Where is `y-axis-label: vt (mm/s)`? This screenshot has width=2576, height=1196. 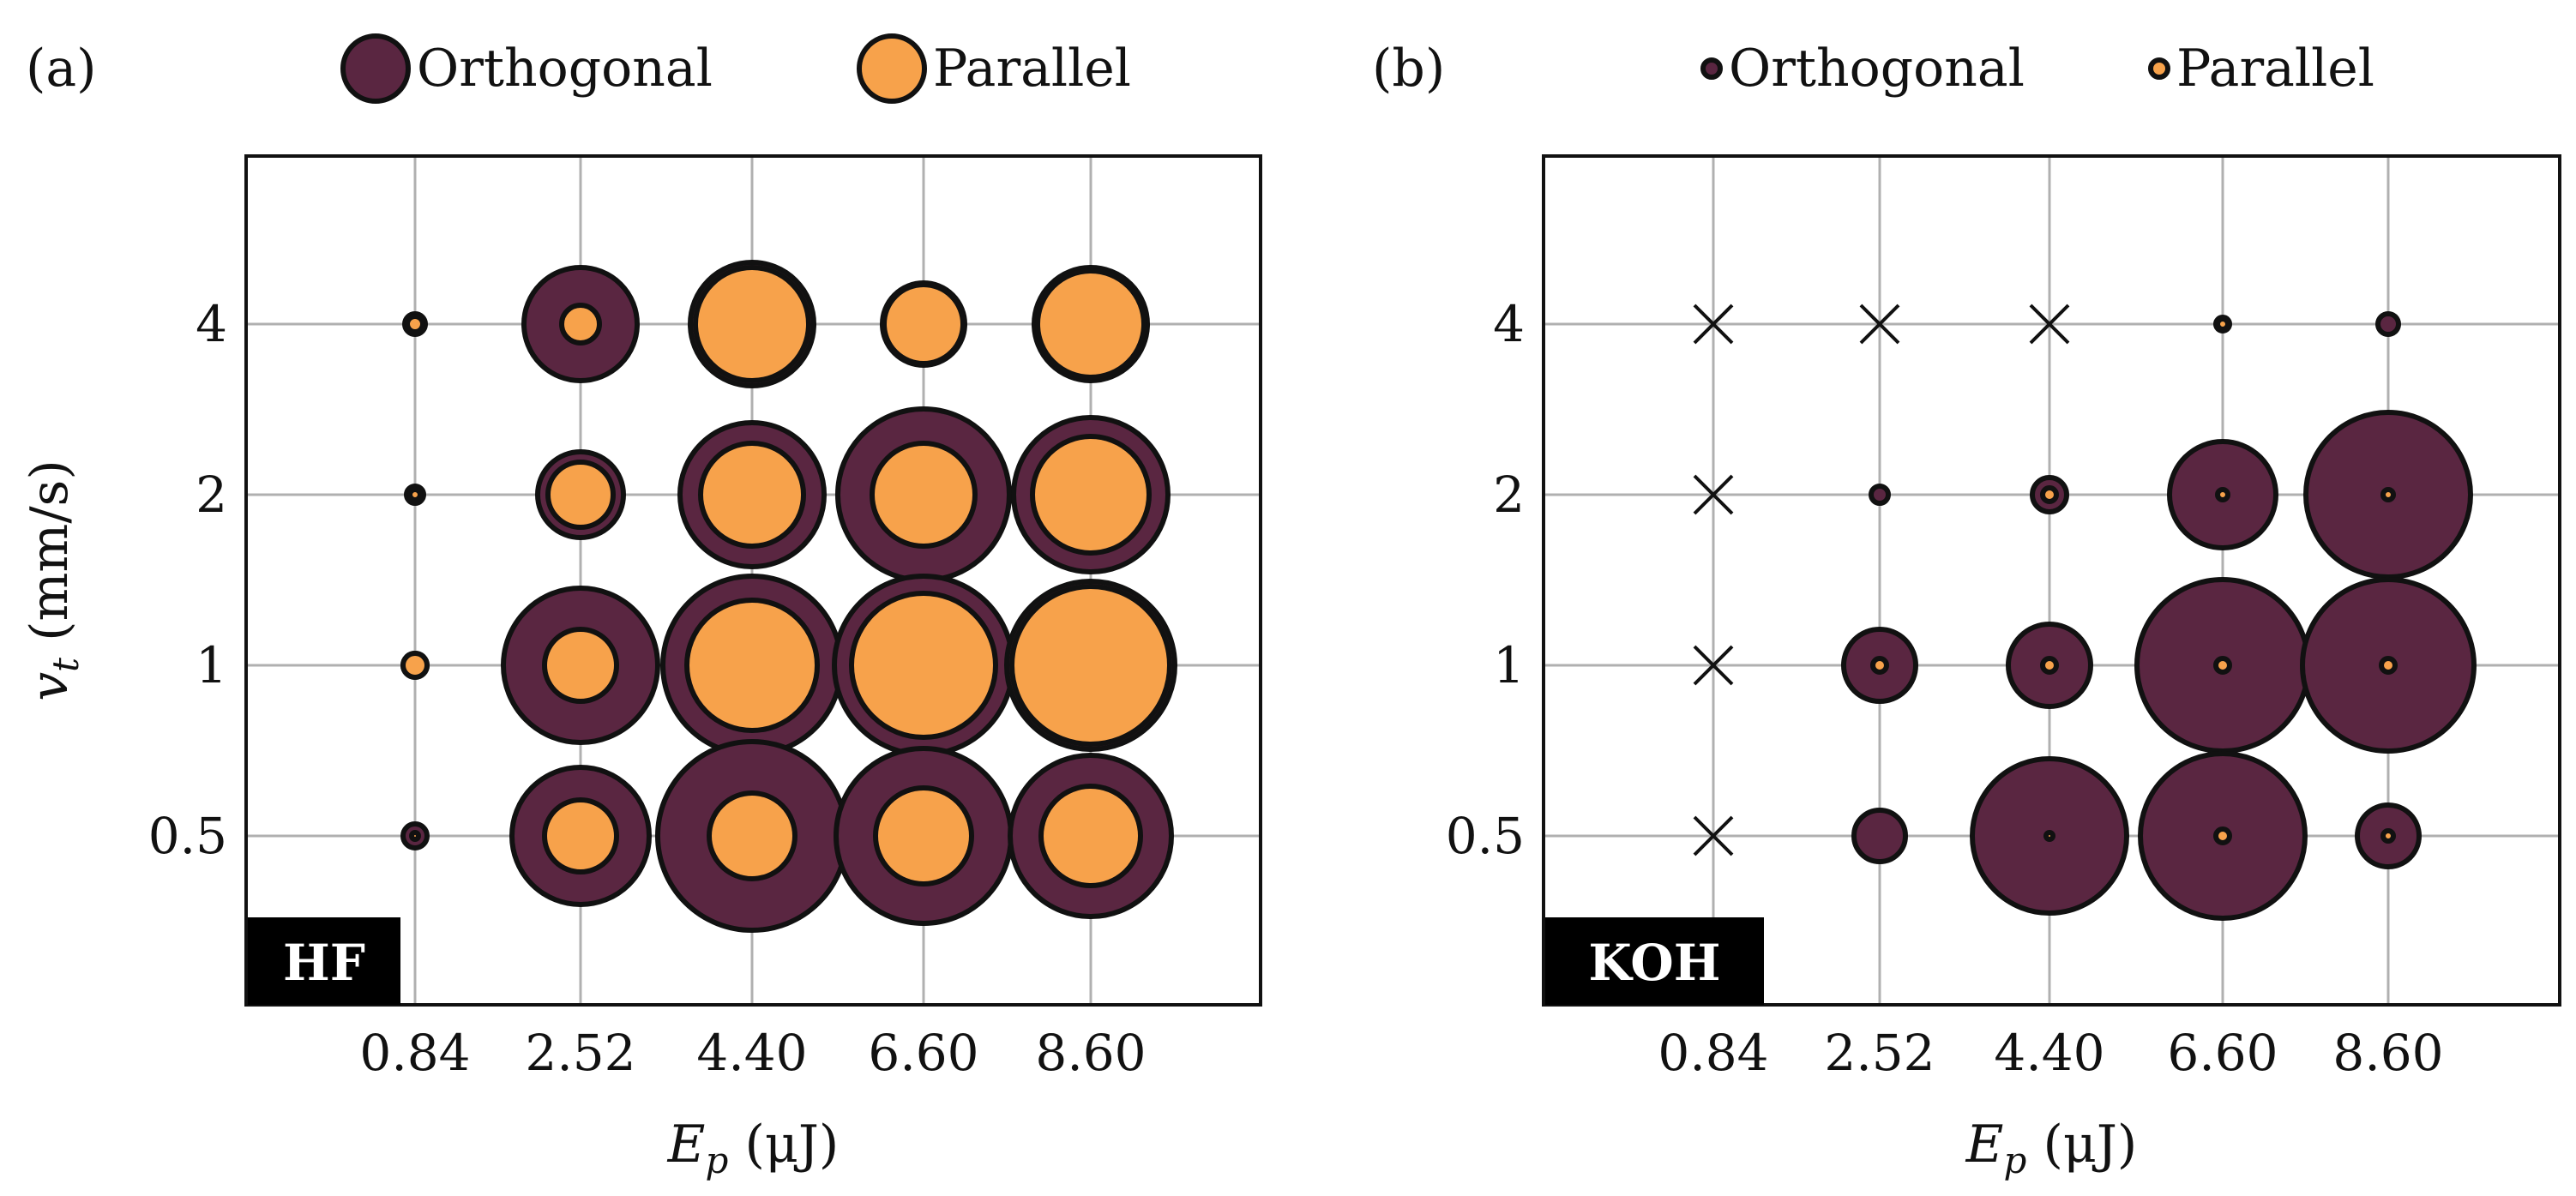 y-axis-label: vt (mm/s) is located at coordinates (53, 580).